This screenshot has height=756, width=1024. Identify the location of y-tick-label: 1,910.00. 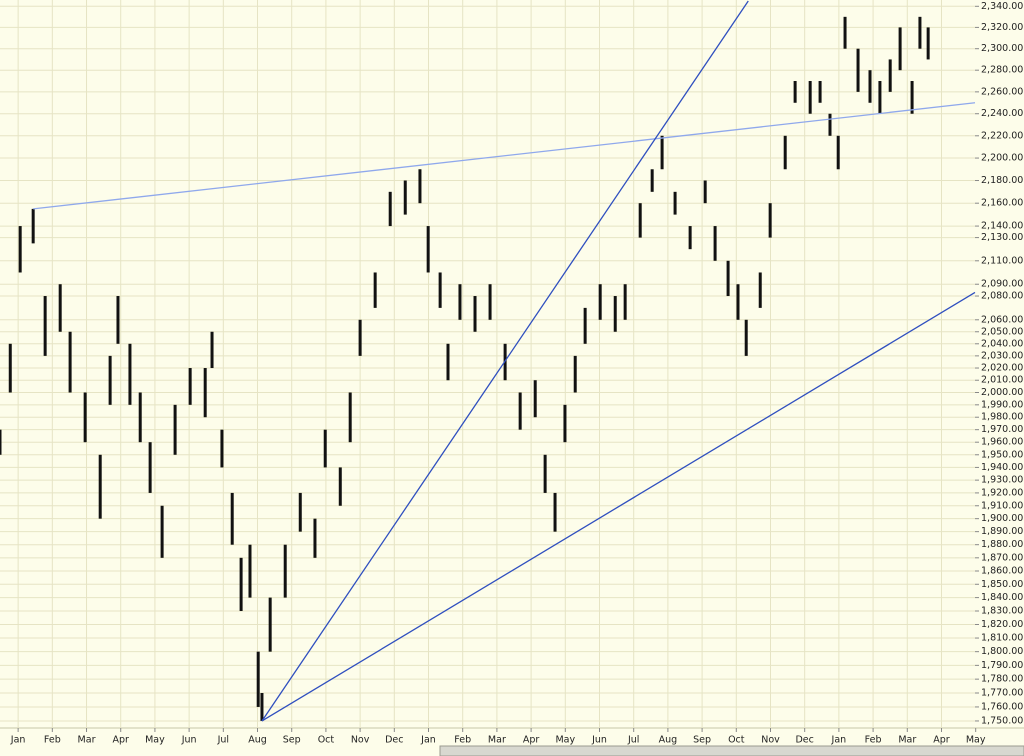
(1002, 505).